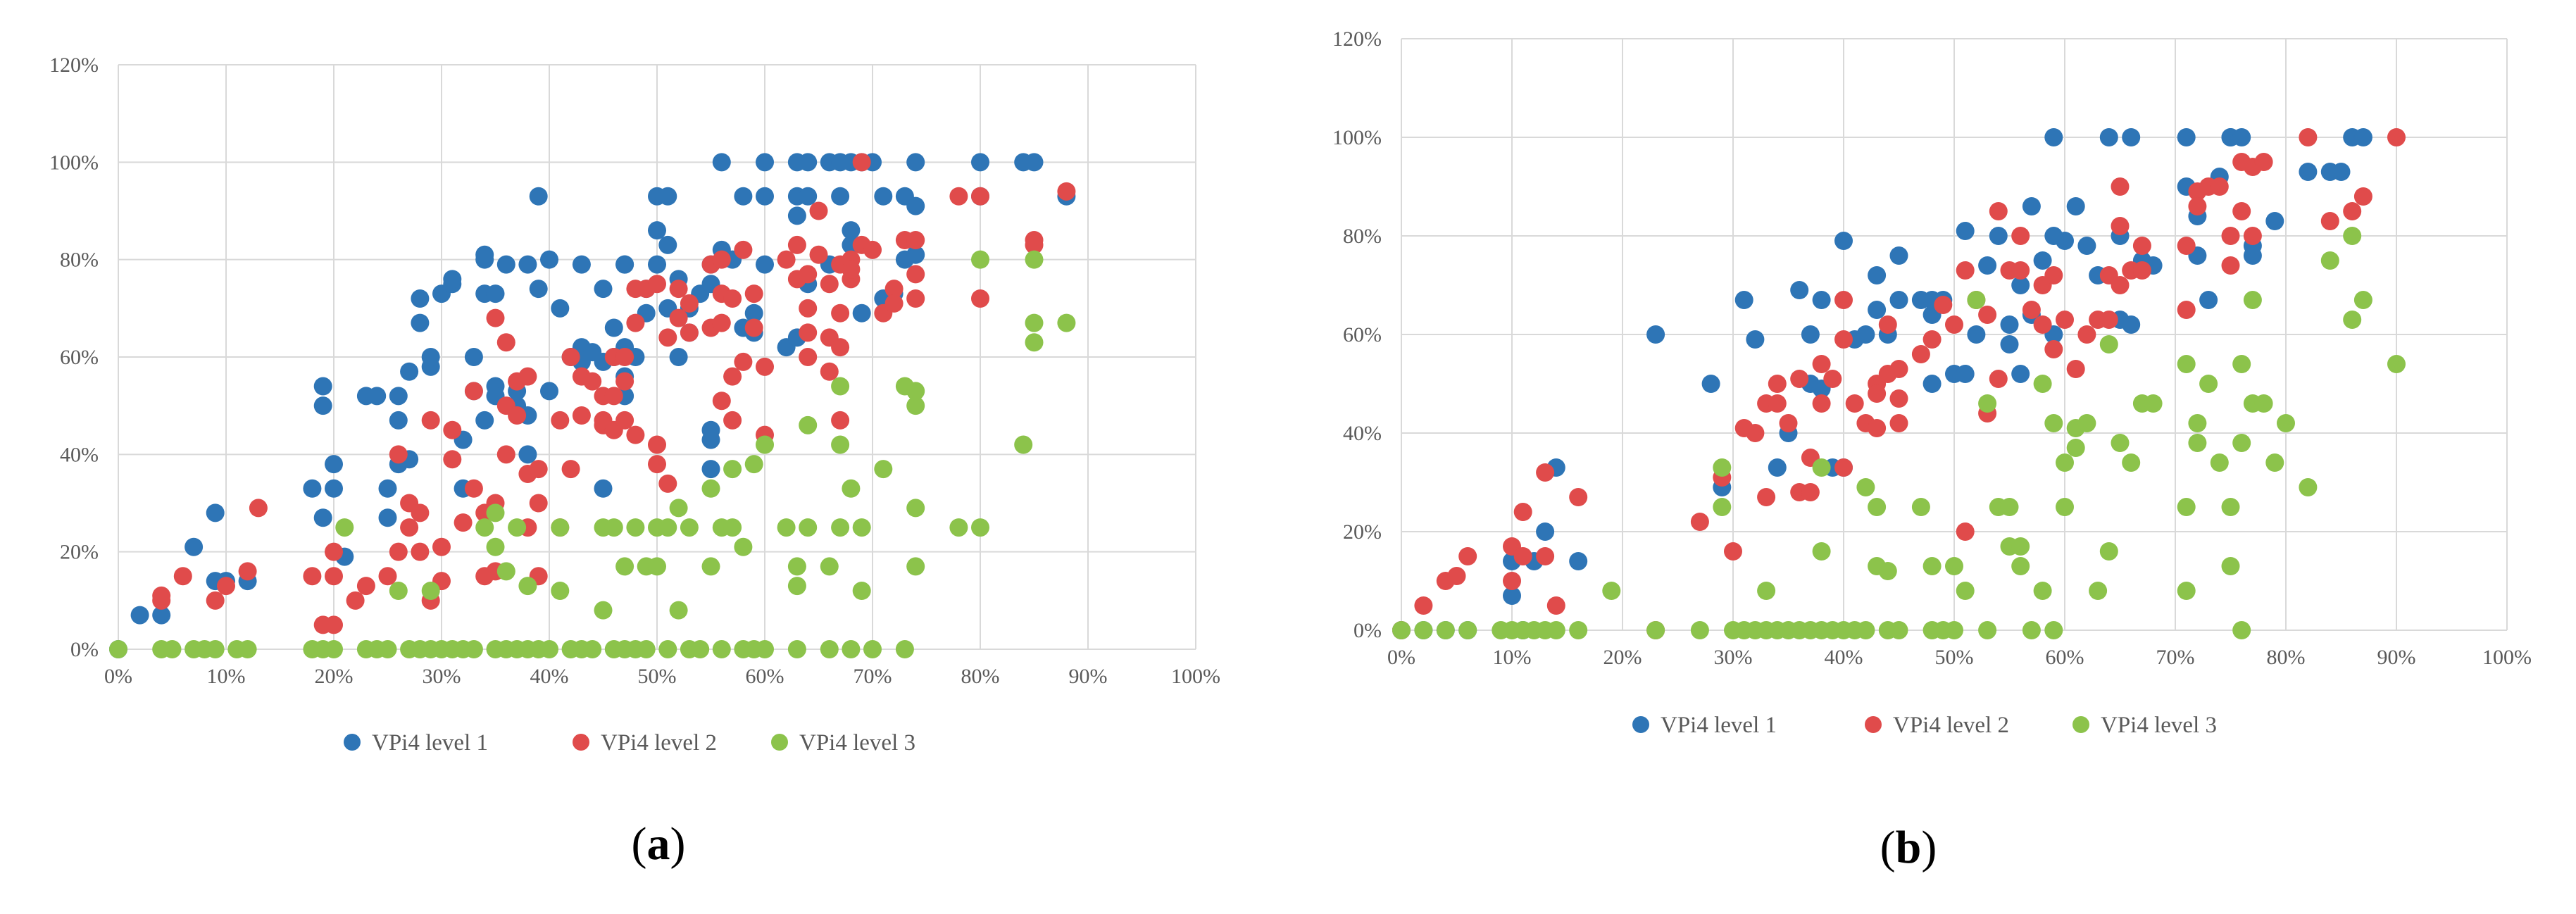 Image resolution: width=2576 pixels, height=914 pixels. I want to click on x-tick-label: 60%, so click(2065, 658).